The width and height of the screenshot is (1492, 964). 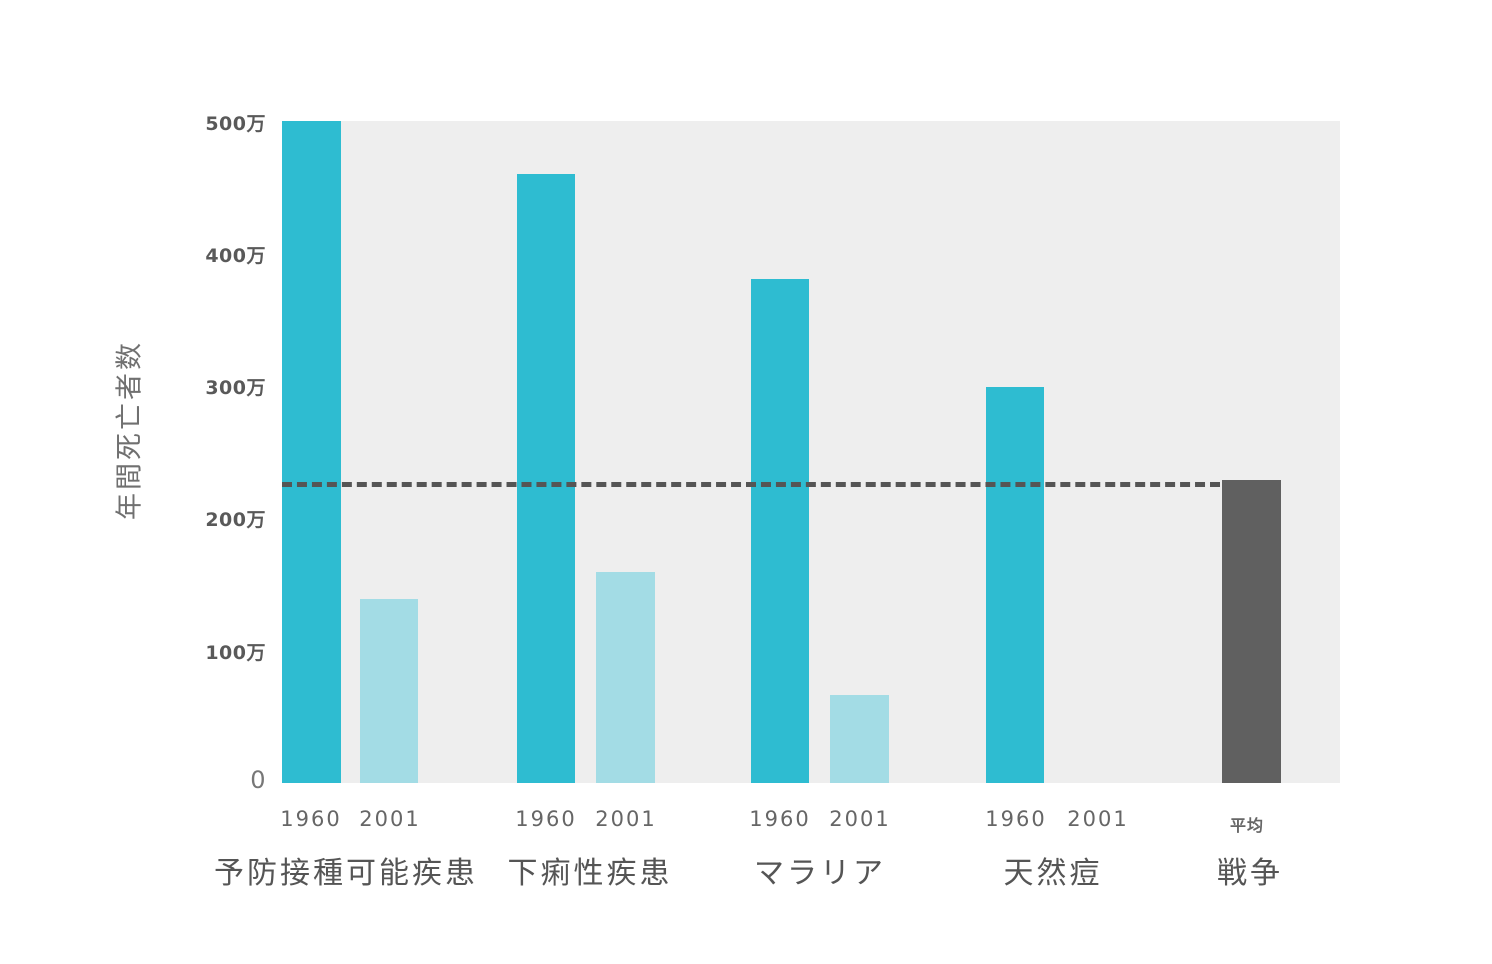 What do you see at coordinates (1015, 585) in the screenshot?
I see `bar-smallpox-1960` at bounding box center [1015, 585].